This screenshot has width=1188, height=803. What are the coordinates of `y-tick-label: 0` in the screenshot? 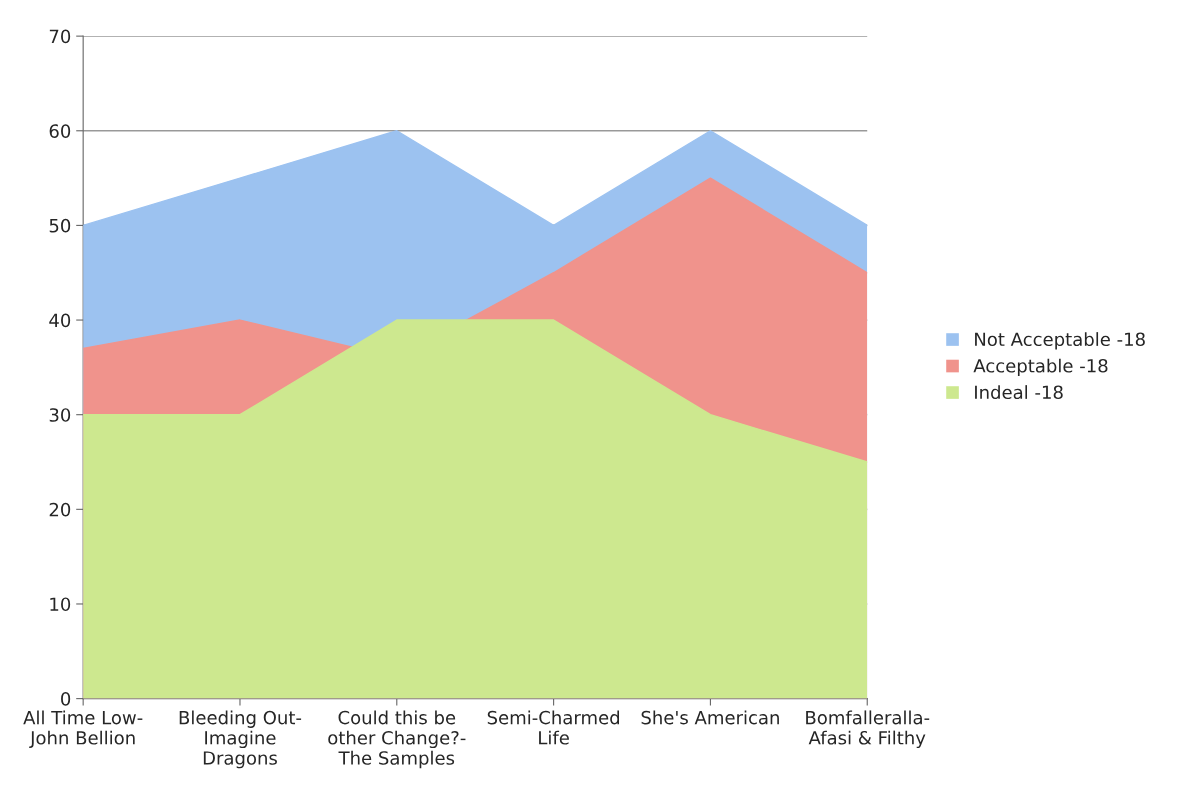 It's located at (66, 699).